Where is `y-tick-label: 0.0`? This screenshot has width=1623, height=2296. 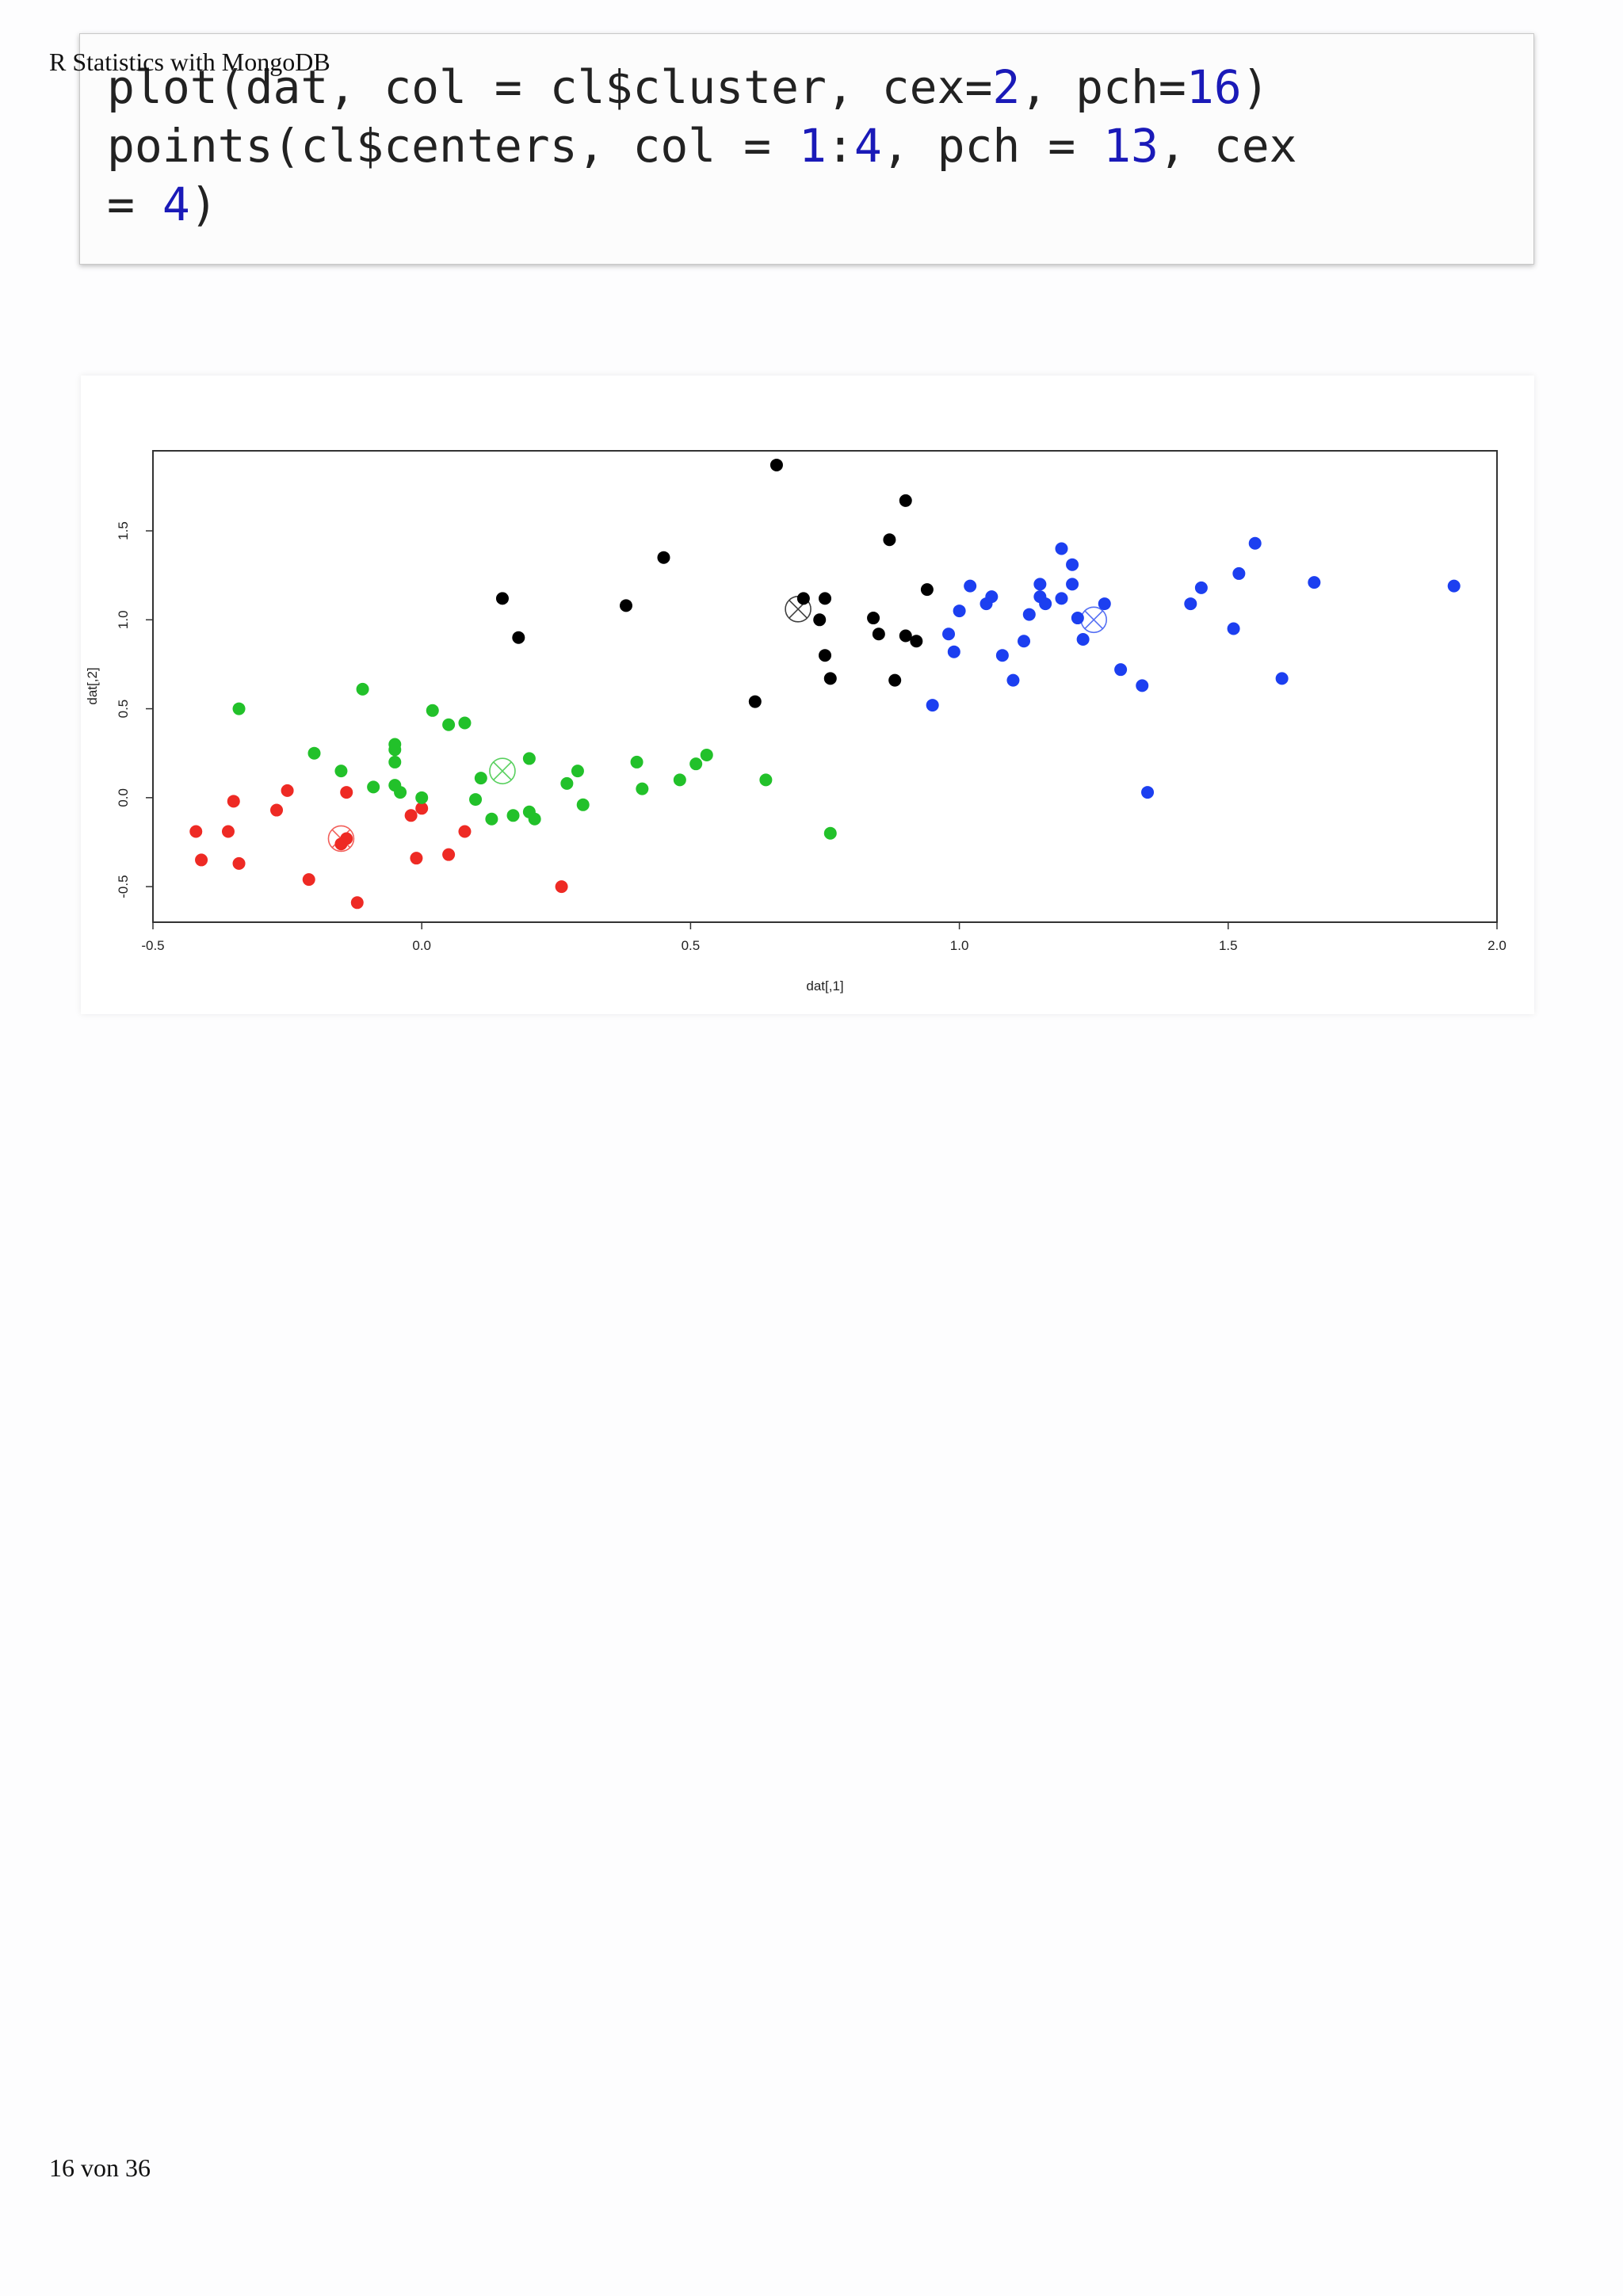 y-tick-label: 0.0 is located at coordinates (124, 797).